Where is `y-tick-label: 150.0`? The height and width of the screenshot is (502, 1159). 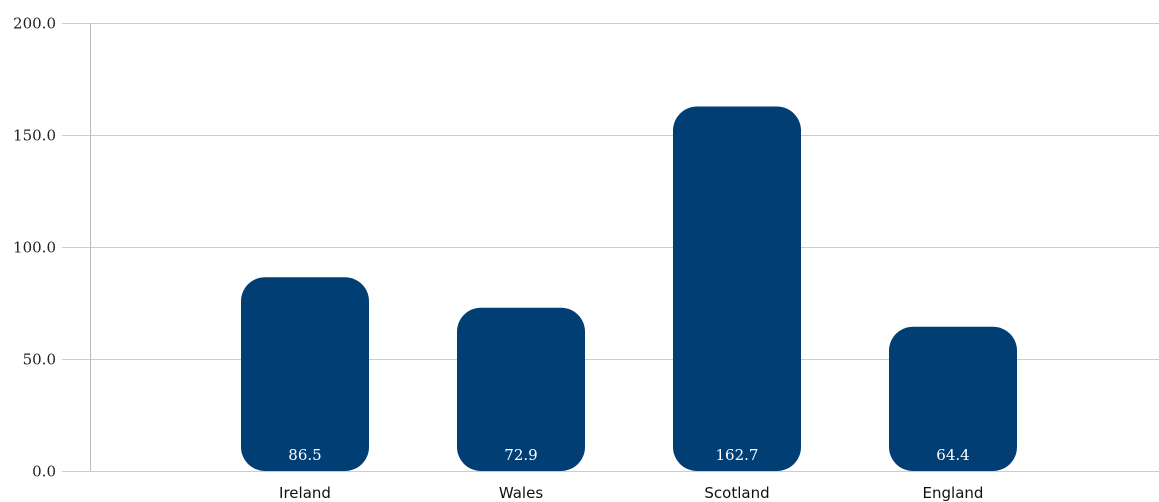 y-tick-label: 150.0 is located at coordinates (34, 136).